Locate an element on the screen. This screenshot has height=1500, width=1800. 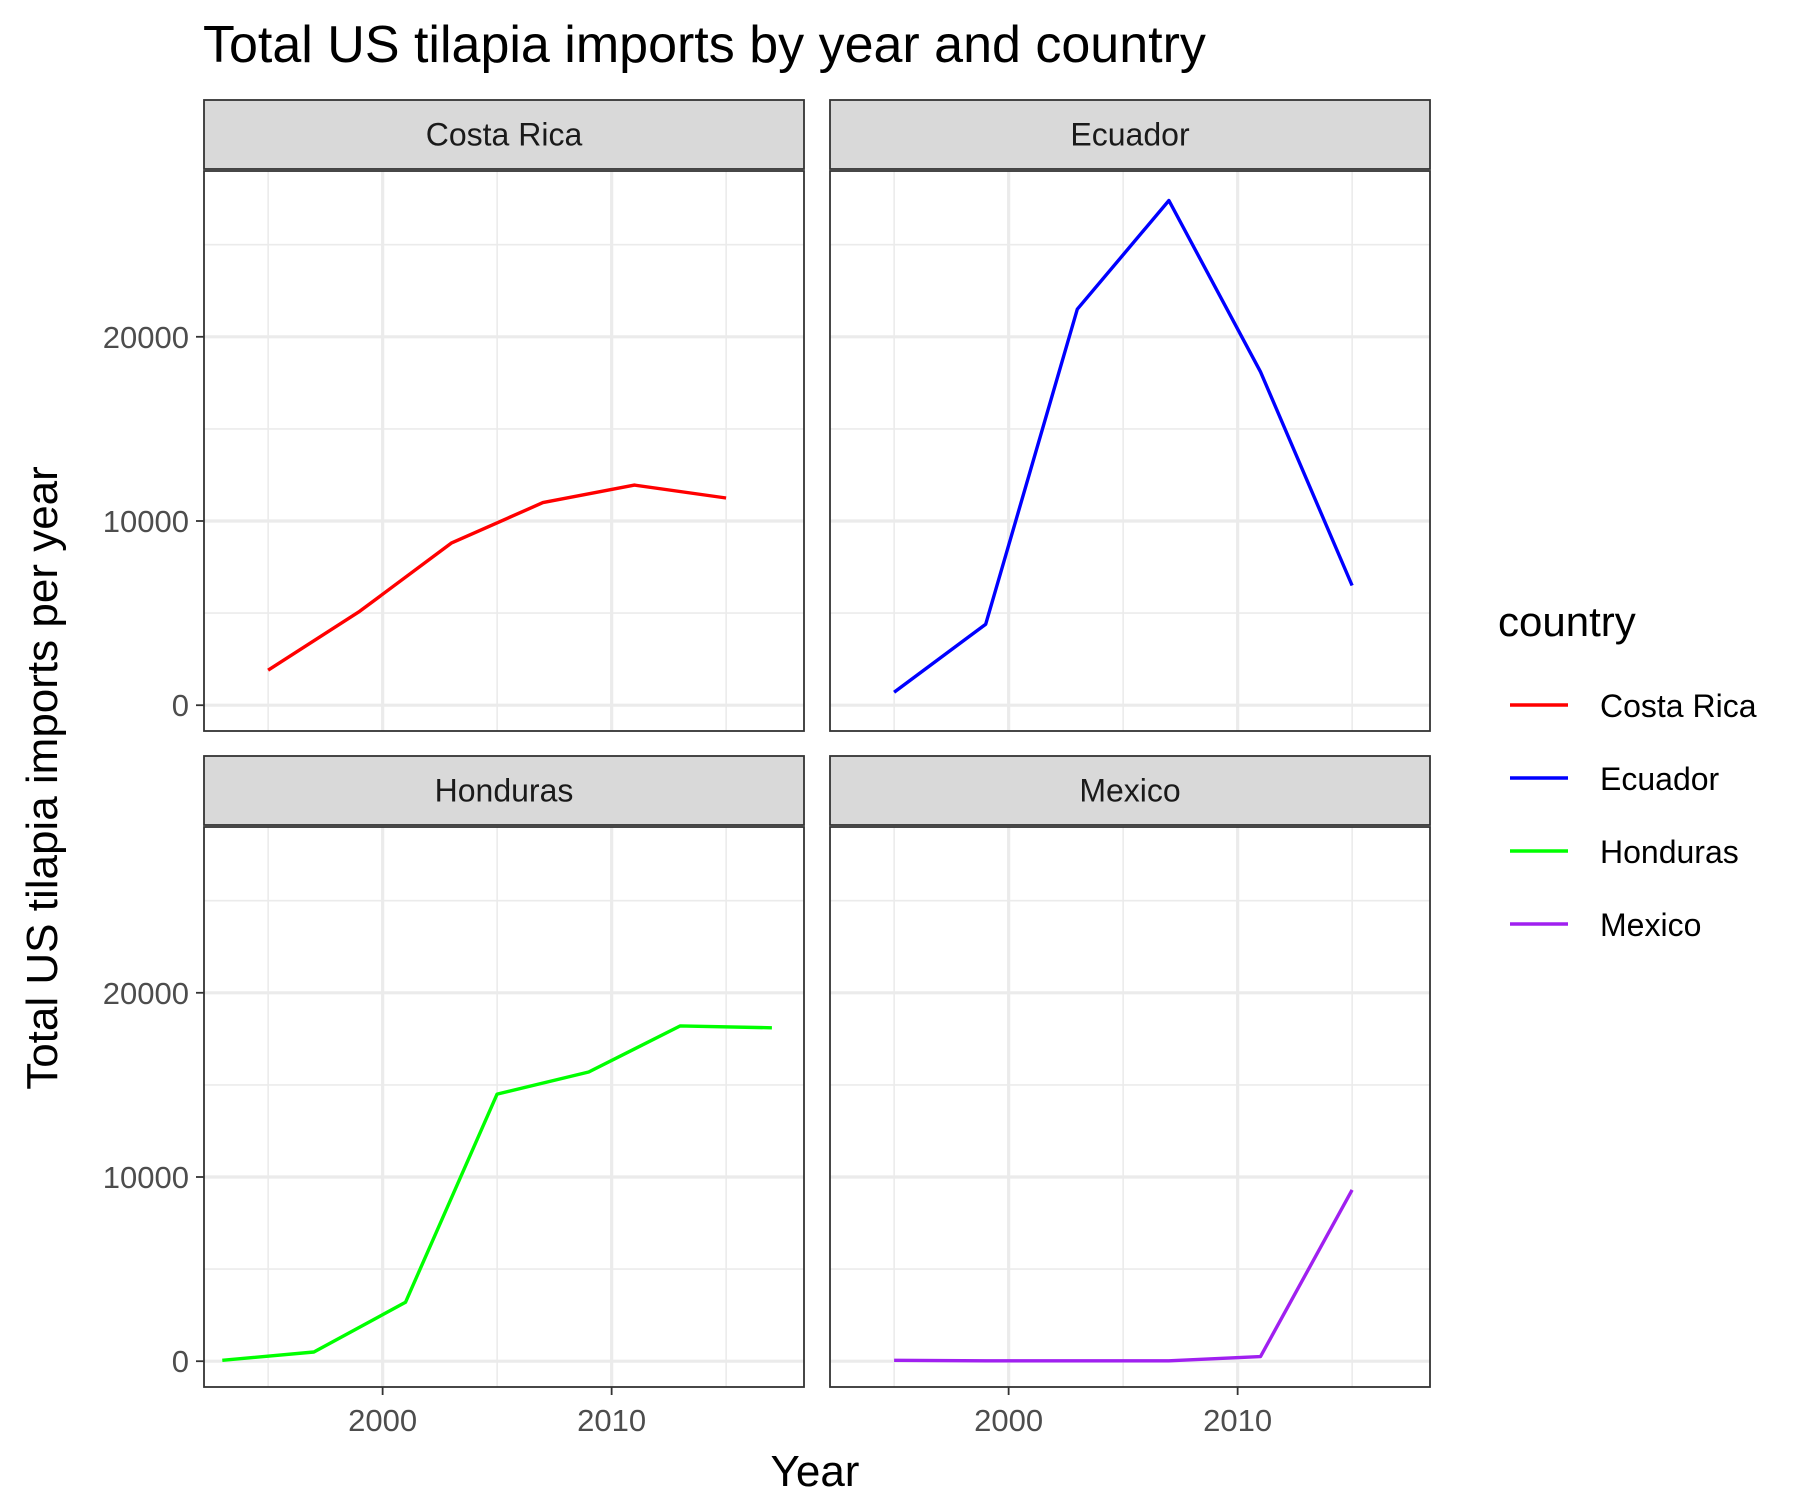
legend-item-honduras: Honduras is located at coordinates (1624, 852).